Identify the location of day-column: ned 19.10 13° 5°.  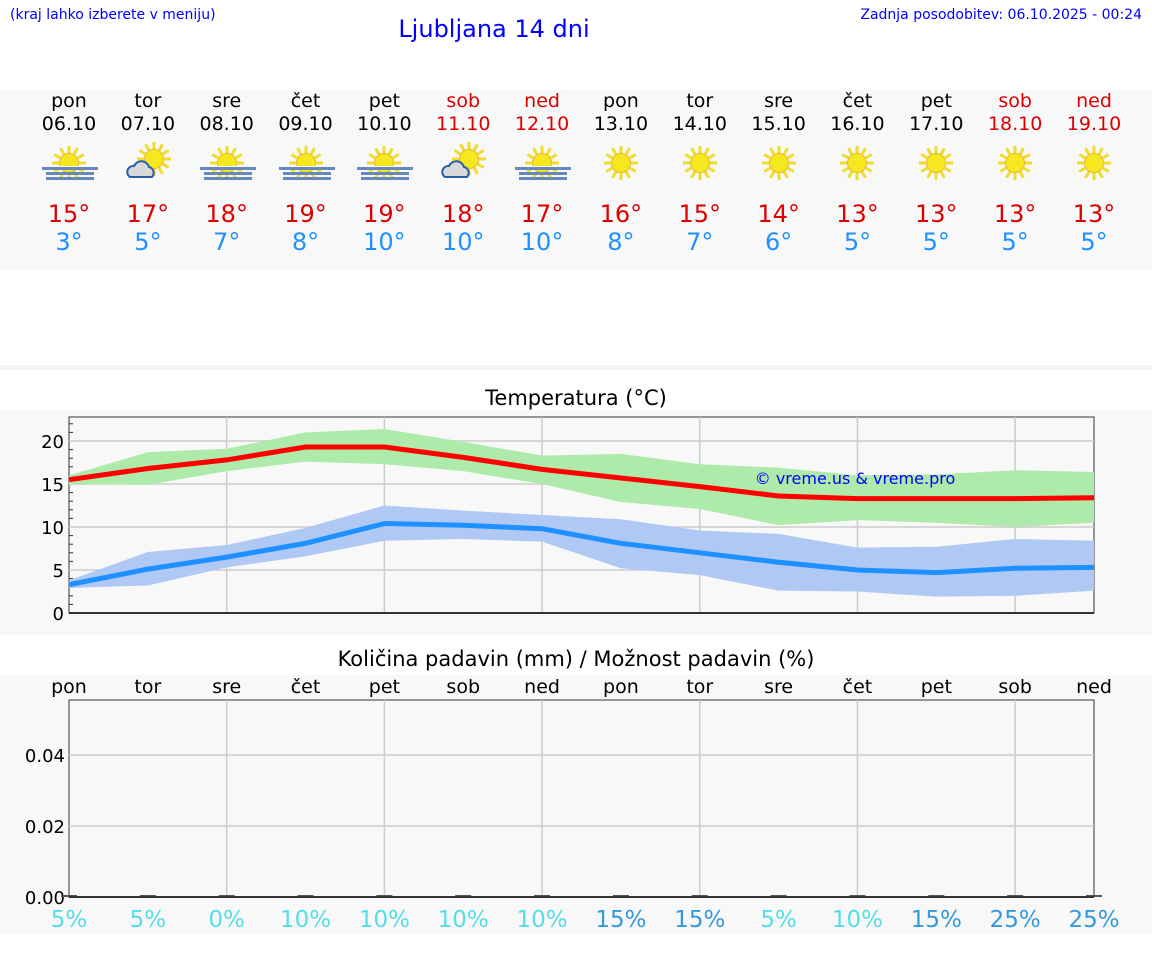
(1094, 173).